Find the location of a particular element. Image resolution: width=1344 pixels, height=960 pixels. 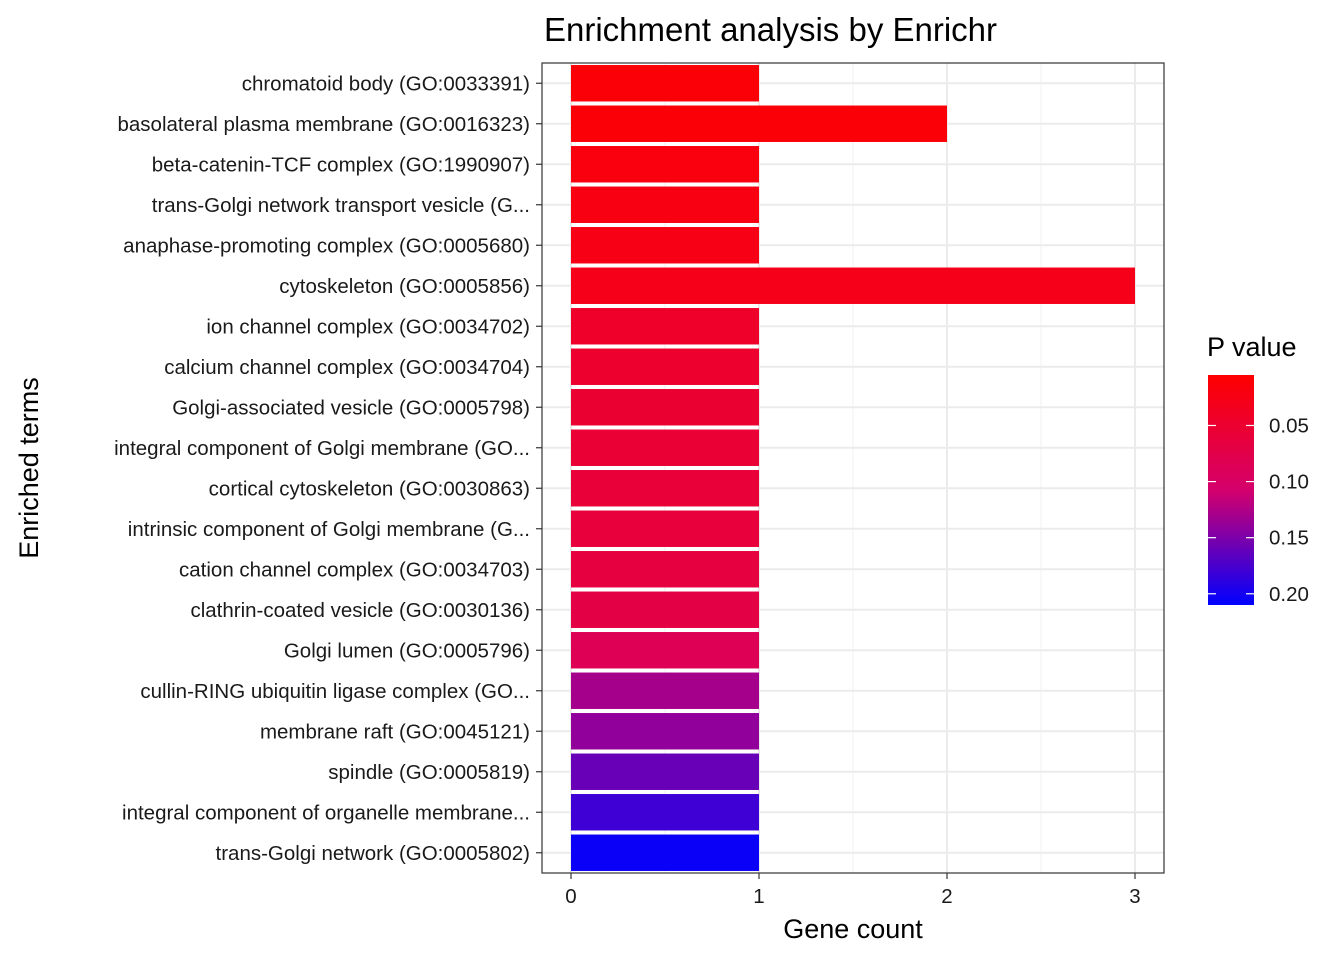

category-label: membrane raft (GO:0045121) is located at coordinates (395, 731).